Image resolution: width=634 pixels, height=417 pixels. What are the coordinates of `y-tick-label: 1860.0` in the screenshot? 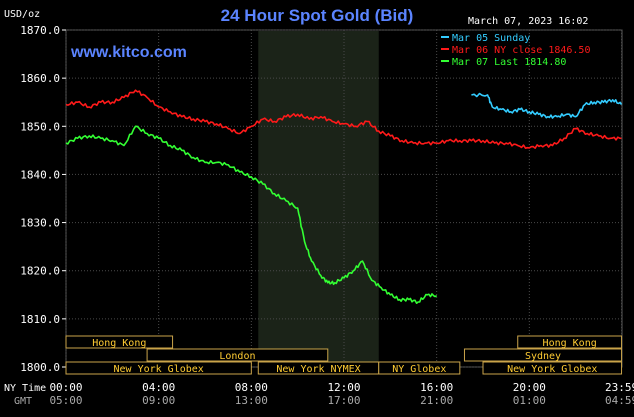 It's located at (40, 78).